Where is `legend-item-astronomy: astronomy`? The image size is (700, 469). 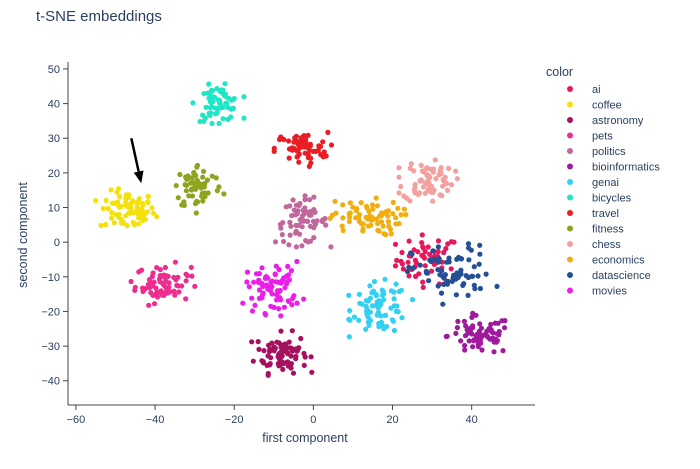
legend-item-astronomy: astronomy is located at coordinates (605, 121).